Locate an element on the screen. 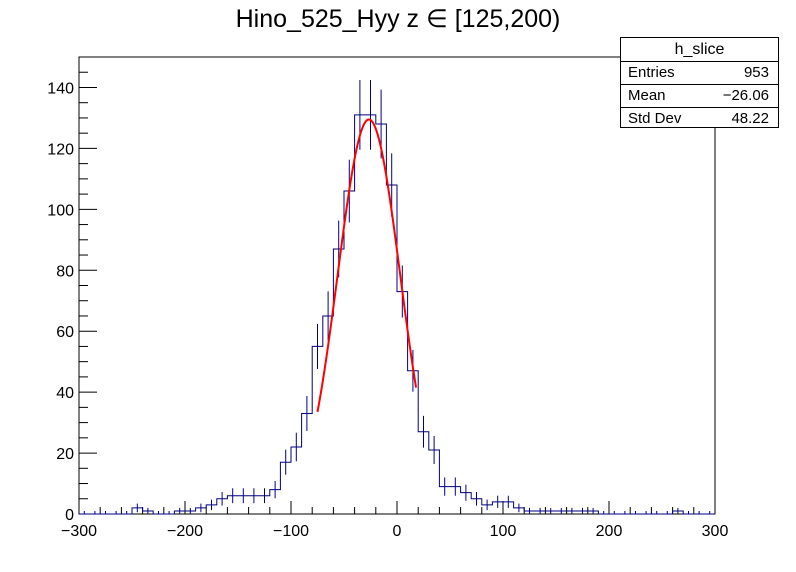  y-axis-tick-labels: 0 20 40 60 80 100 120 140 is located at coordinates (60, 302).